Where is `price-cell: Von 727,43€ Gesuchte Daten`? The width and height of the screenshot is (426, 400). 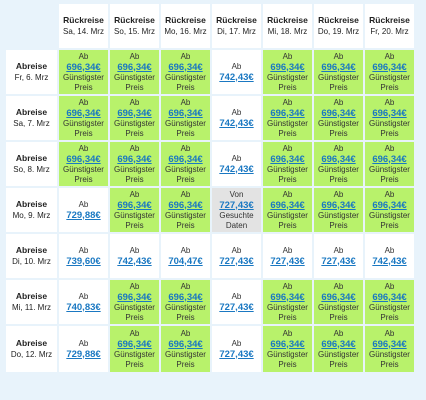 price-cell: Von 727,43€ Gesuchte Daten is located at coordinates (236, 210).